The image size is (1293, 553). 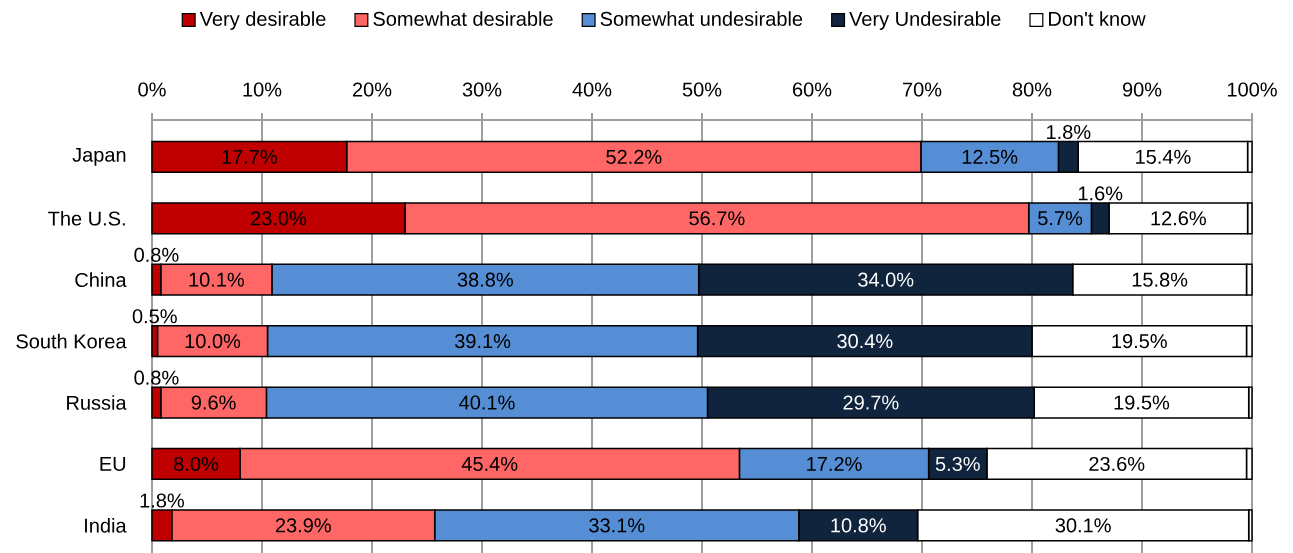 I want to click on data-label: 0.5%, so click(x=154, y=316).